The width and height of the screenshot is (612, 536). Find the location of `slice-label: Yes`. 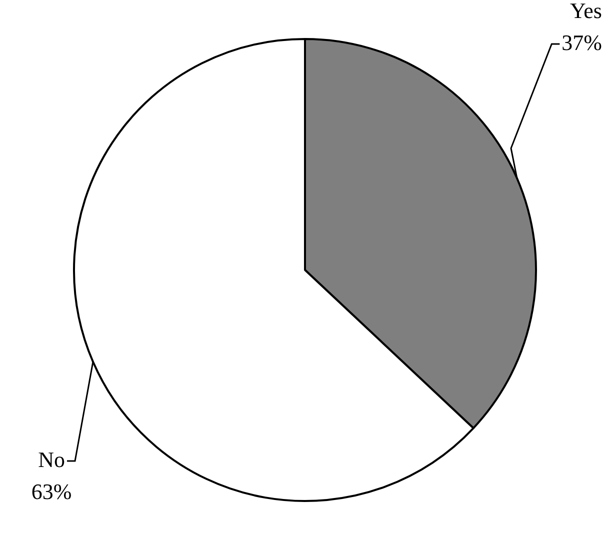

slice-label: Yes is located at coordinates (586, 11).